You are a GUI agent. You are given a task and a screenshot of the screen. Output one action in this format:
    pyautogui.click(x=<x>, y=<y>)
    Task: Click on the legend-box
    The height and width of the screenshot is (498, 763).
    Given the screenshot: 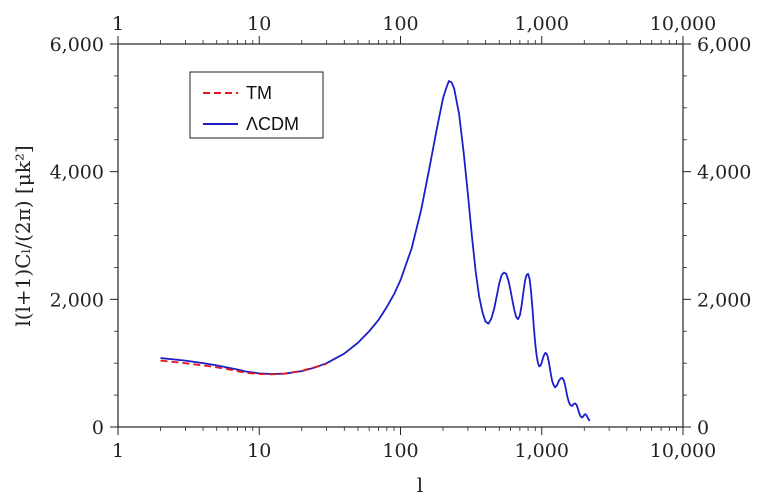 What is the action you would take?
    pyautogui.click(x=256, y=105)
    